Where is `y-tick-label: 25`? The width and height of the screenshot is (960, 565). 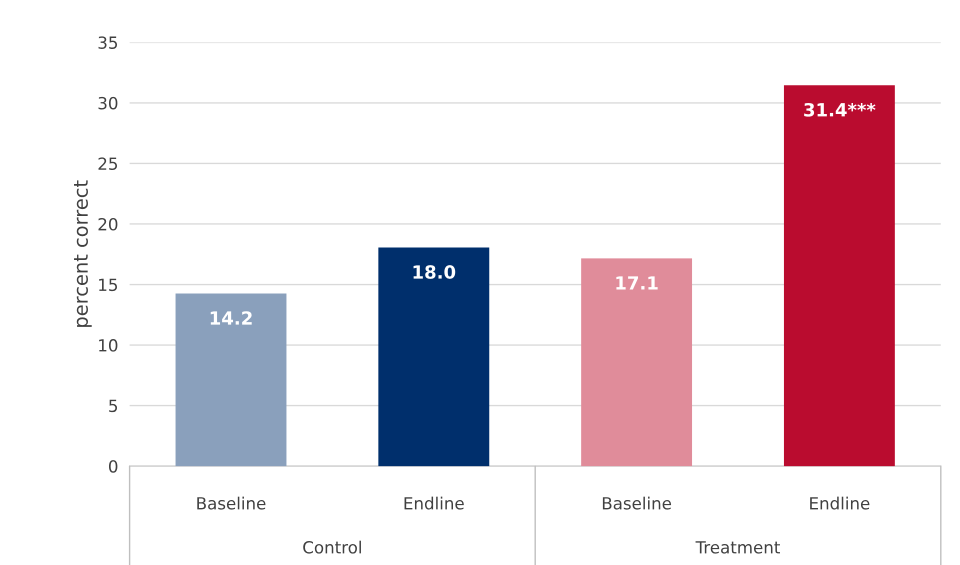 y-tick-label: 25 is located at coordinates (108, 163).